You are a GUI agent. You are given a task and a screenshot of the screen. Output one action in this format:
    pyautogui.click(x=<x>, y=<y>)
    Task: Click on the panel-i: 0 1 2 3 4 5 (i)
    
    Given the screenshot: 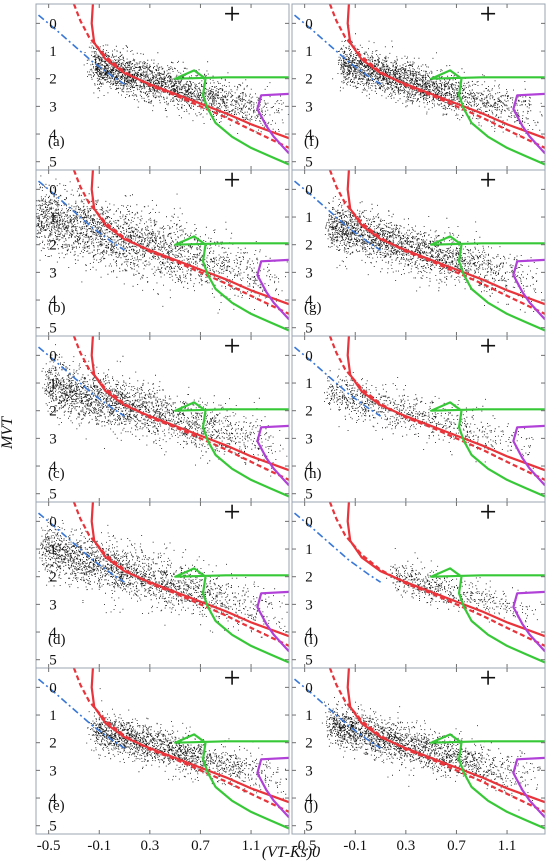 What is the action you would take?
    pyautogui.click(x=418, y=585)
    